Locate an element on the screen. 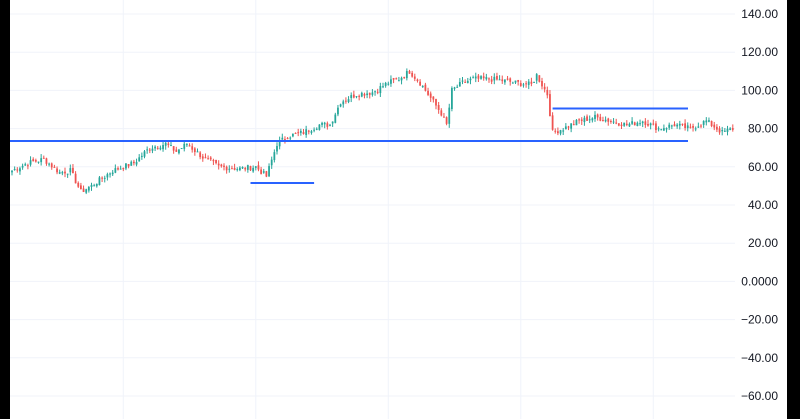 The image size is (800, 419). y-tick-label: −20.00 is located at coordinates (759, 320).